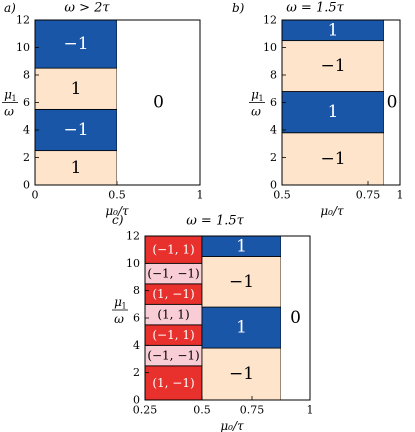 Image resolution: width=415 pixels, height=432 pixels. Describe the element at coordinates (332, 159) in the screenshot. I see `region-label-0: −1` at that location.